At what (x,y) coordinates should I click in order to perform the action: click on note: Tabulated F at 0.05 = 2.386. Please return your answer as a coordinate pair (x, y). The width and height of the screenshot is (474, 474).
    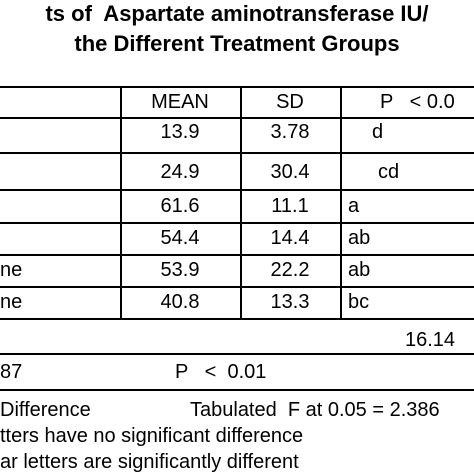
    Looking at the image, I should click on (315, 410).